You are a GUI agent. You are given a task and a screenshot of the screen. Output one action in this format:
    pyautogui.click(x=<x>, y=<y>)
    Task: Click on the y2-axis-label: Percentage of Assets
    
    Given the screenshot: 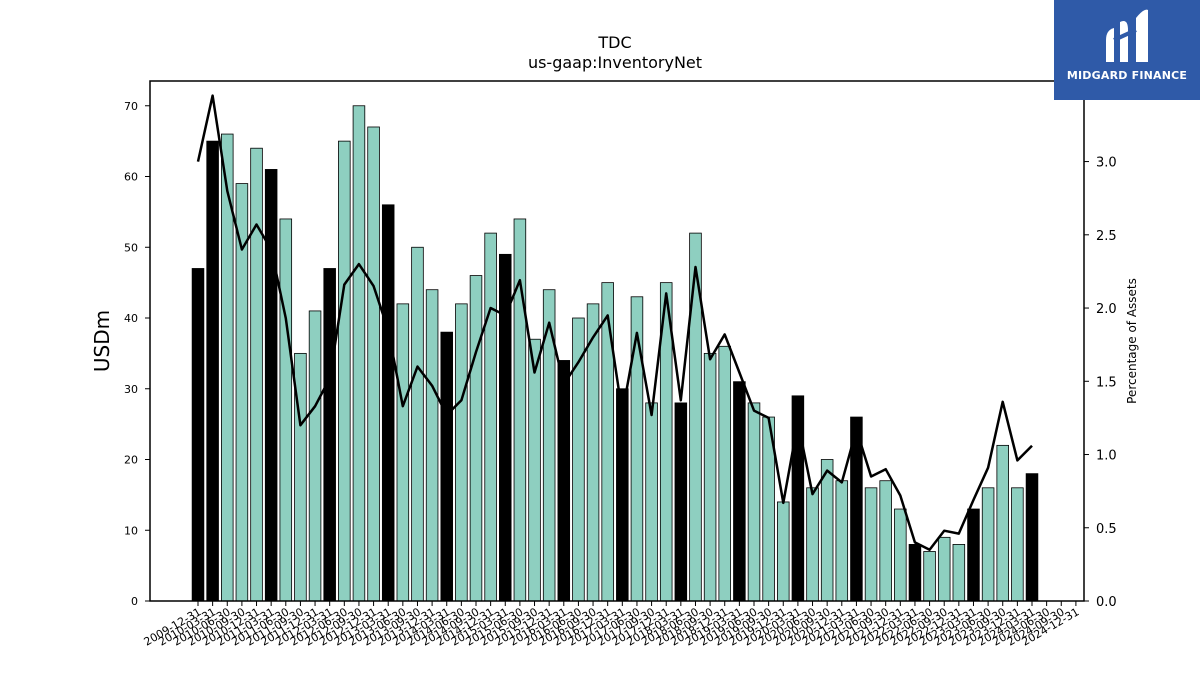 What is the action you would take?
    pyautogui.click(x=1132, y=341)
    